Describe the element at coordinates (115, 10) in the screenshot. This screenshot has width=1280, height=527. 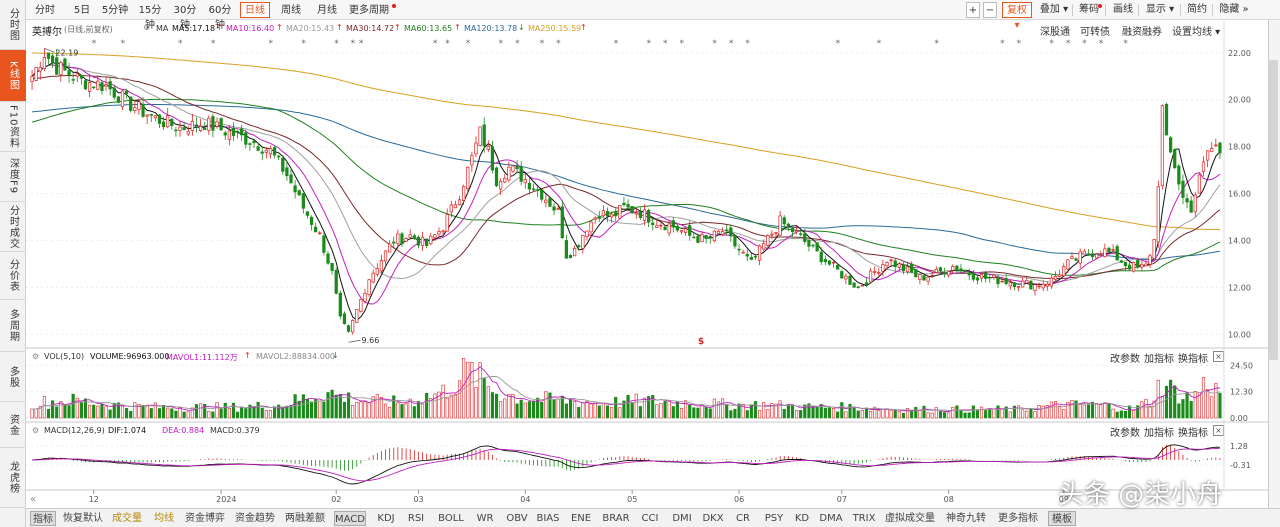
I see `period-tab: 5分钟` at that location.